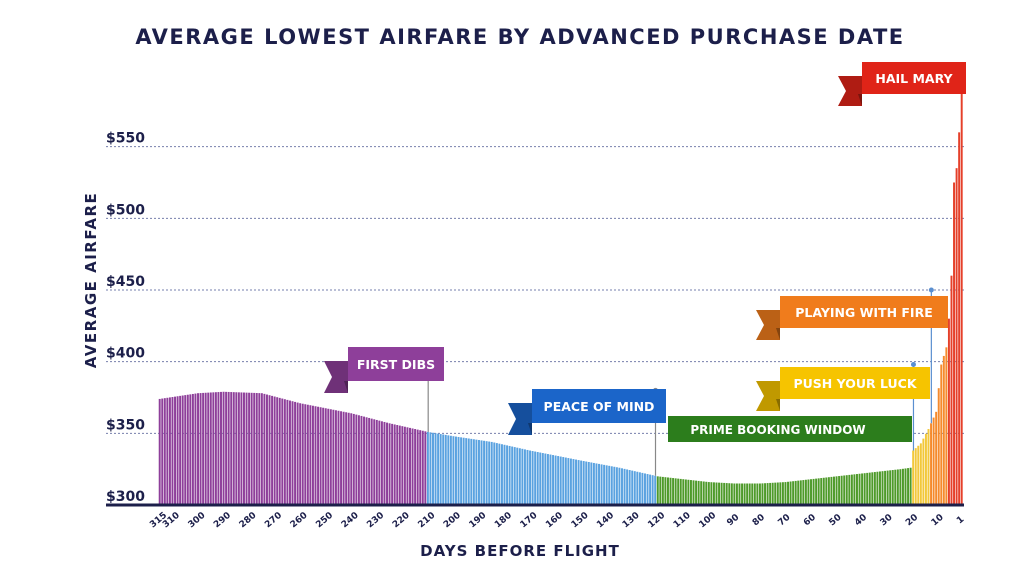  I want to click on y-tick-label: $500, so click(125, 210).